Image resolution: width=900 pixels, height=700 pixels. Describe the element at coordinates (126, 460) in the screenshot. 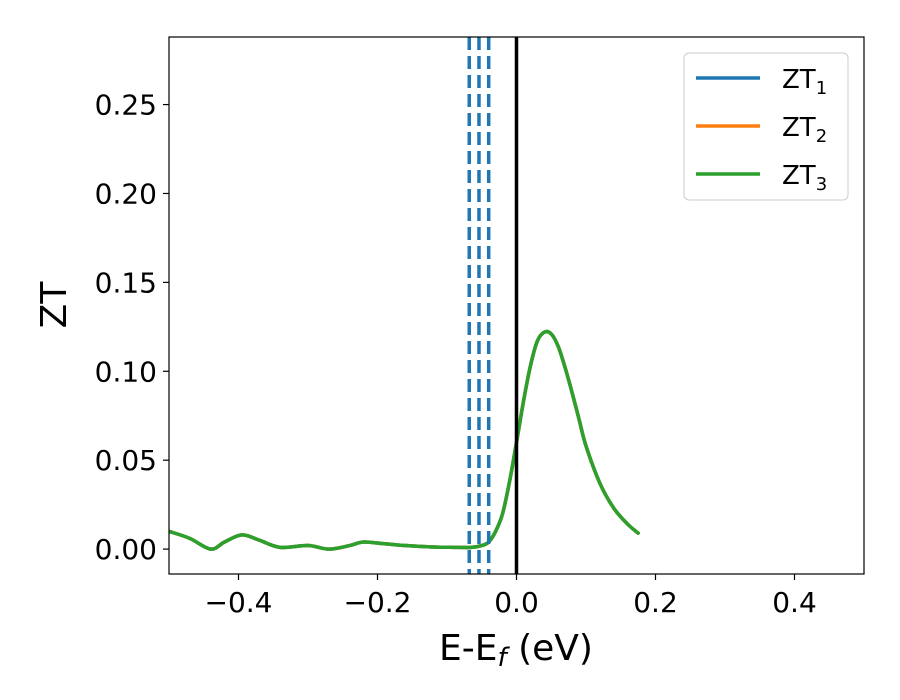

I see `y-tick-label: 0.05` at that location.